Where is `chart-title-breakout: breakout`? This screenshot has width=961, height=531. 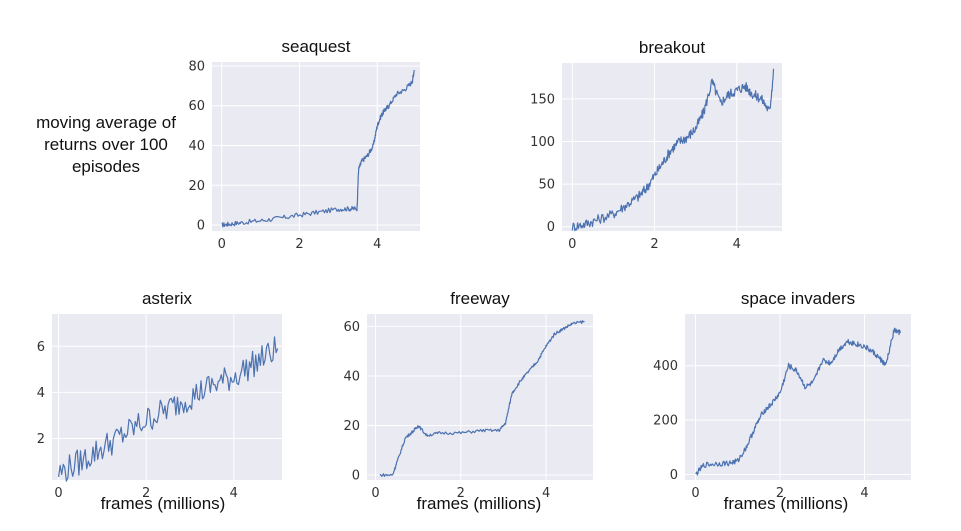 chart-title-breakout: breakout is located at coordinates (672, 47).